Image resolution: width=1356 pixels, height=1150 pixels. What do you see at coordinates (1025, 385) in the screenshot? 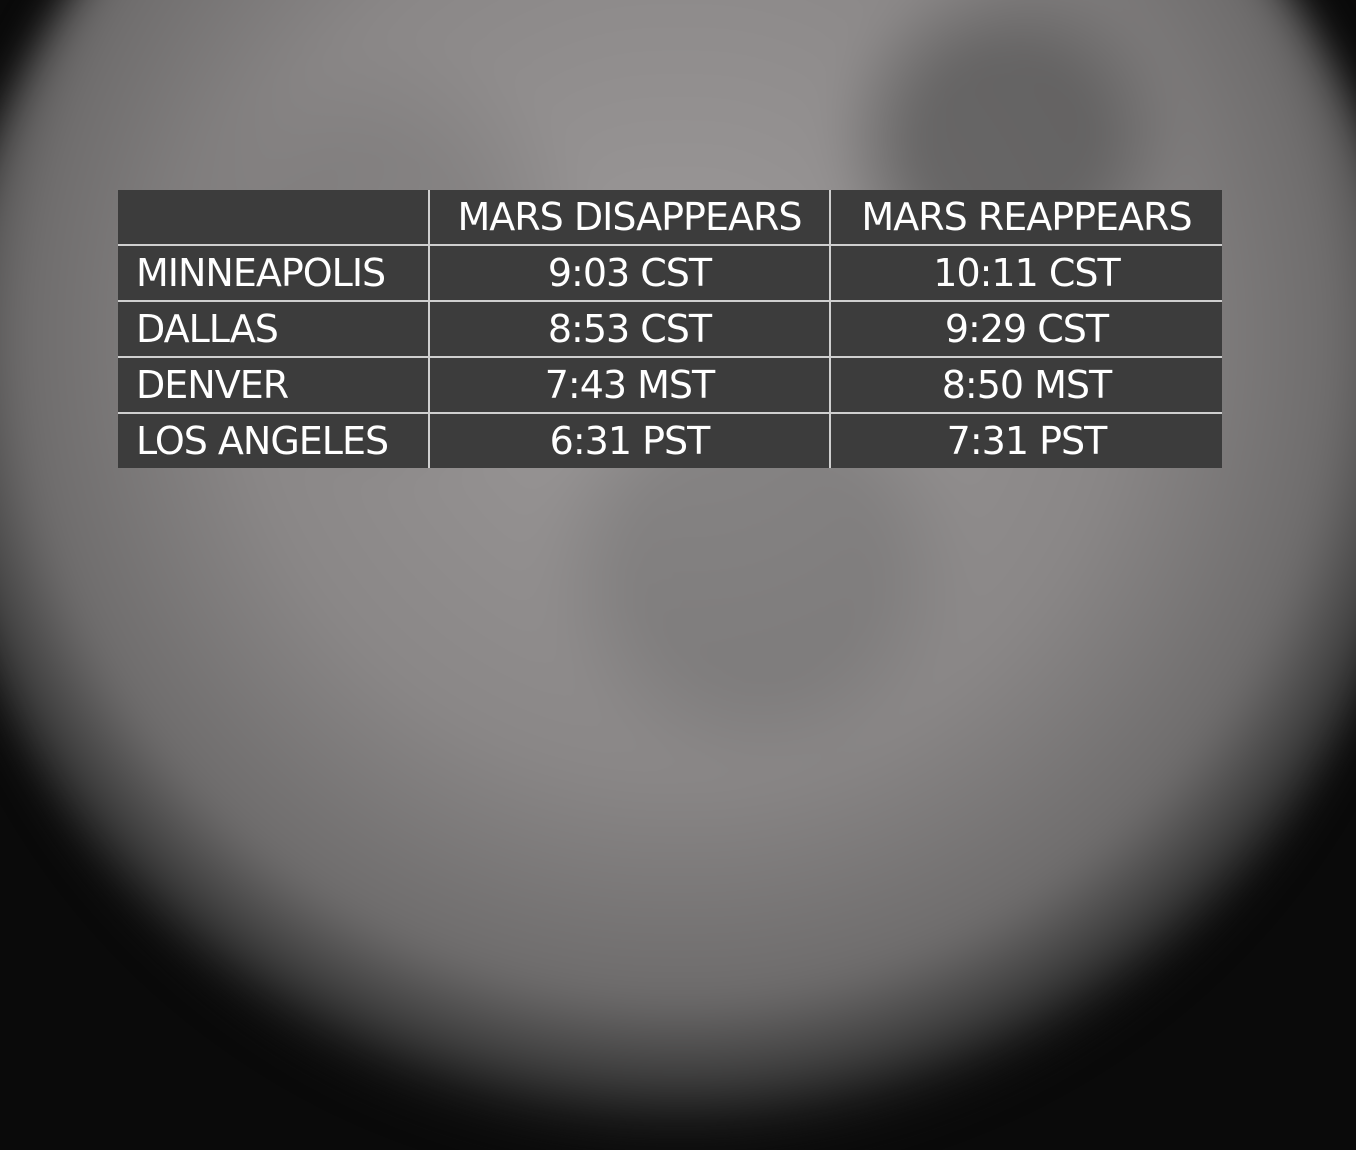
I see `reappears-cell: 8:50 MST` at bounding box center [1025, 385].